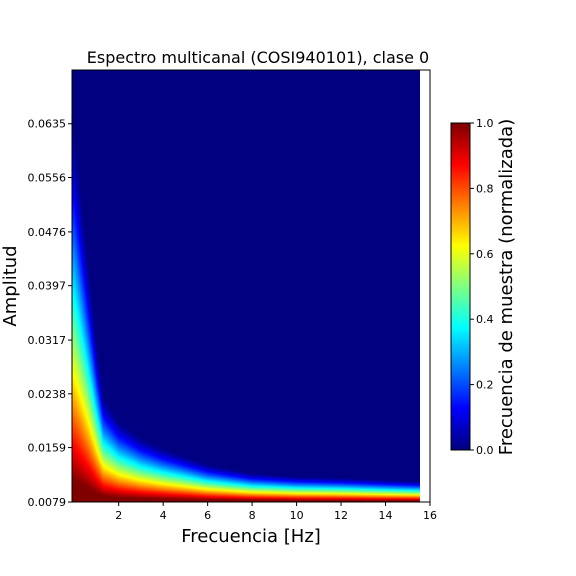 This screenshot has height=576, width=576. I want to click on x-axis-label: Frecuencia [Hz], so click(251, 536).